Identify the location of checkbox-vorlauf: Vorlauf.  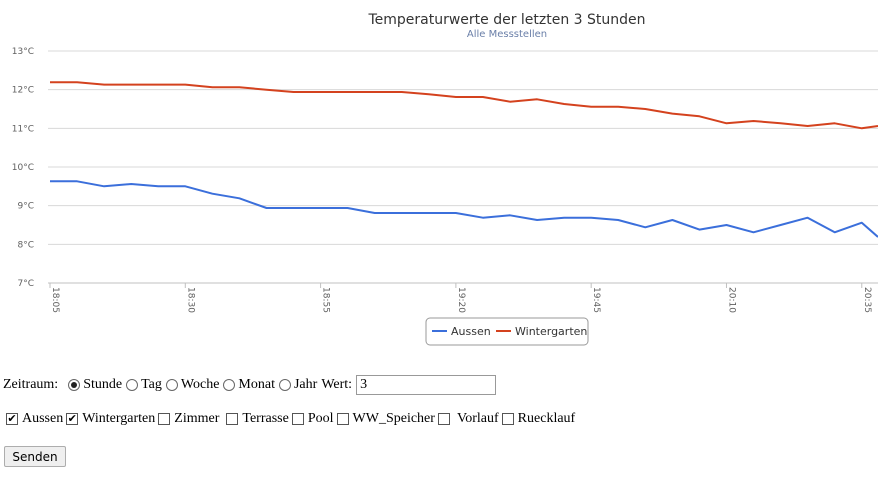
(467, 419).